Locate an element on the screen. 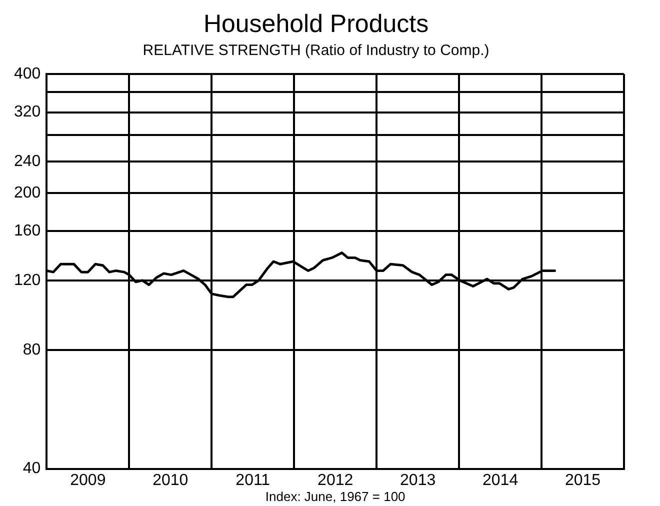  y-tick-label: 200 is located at coordinates (27, 193).